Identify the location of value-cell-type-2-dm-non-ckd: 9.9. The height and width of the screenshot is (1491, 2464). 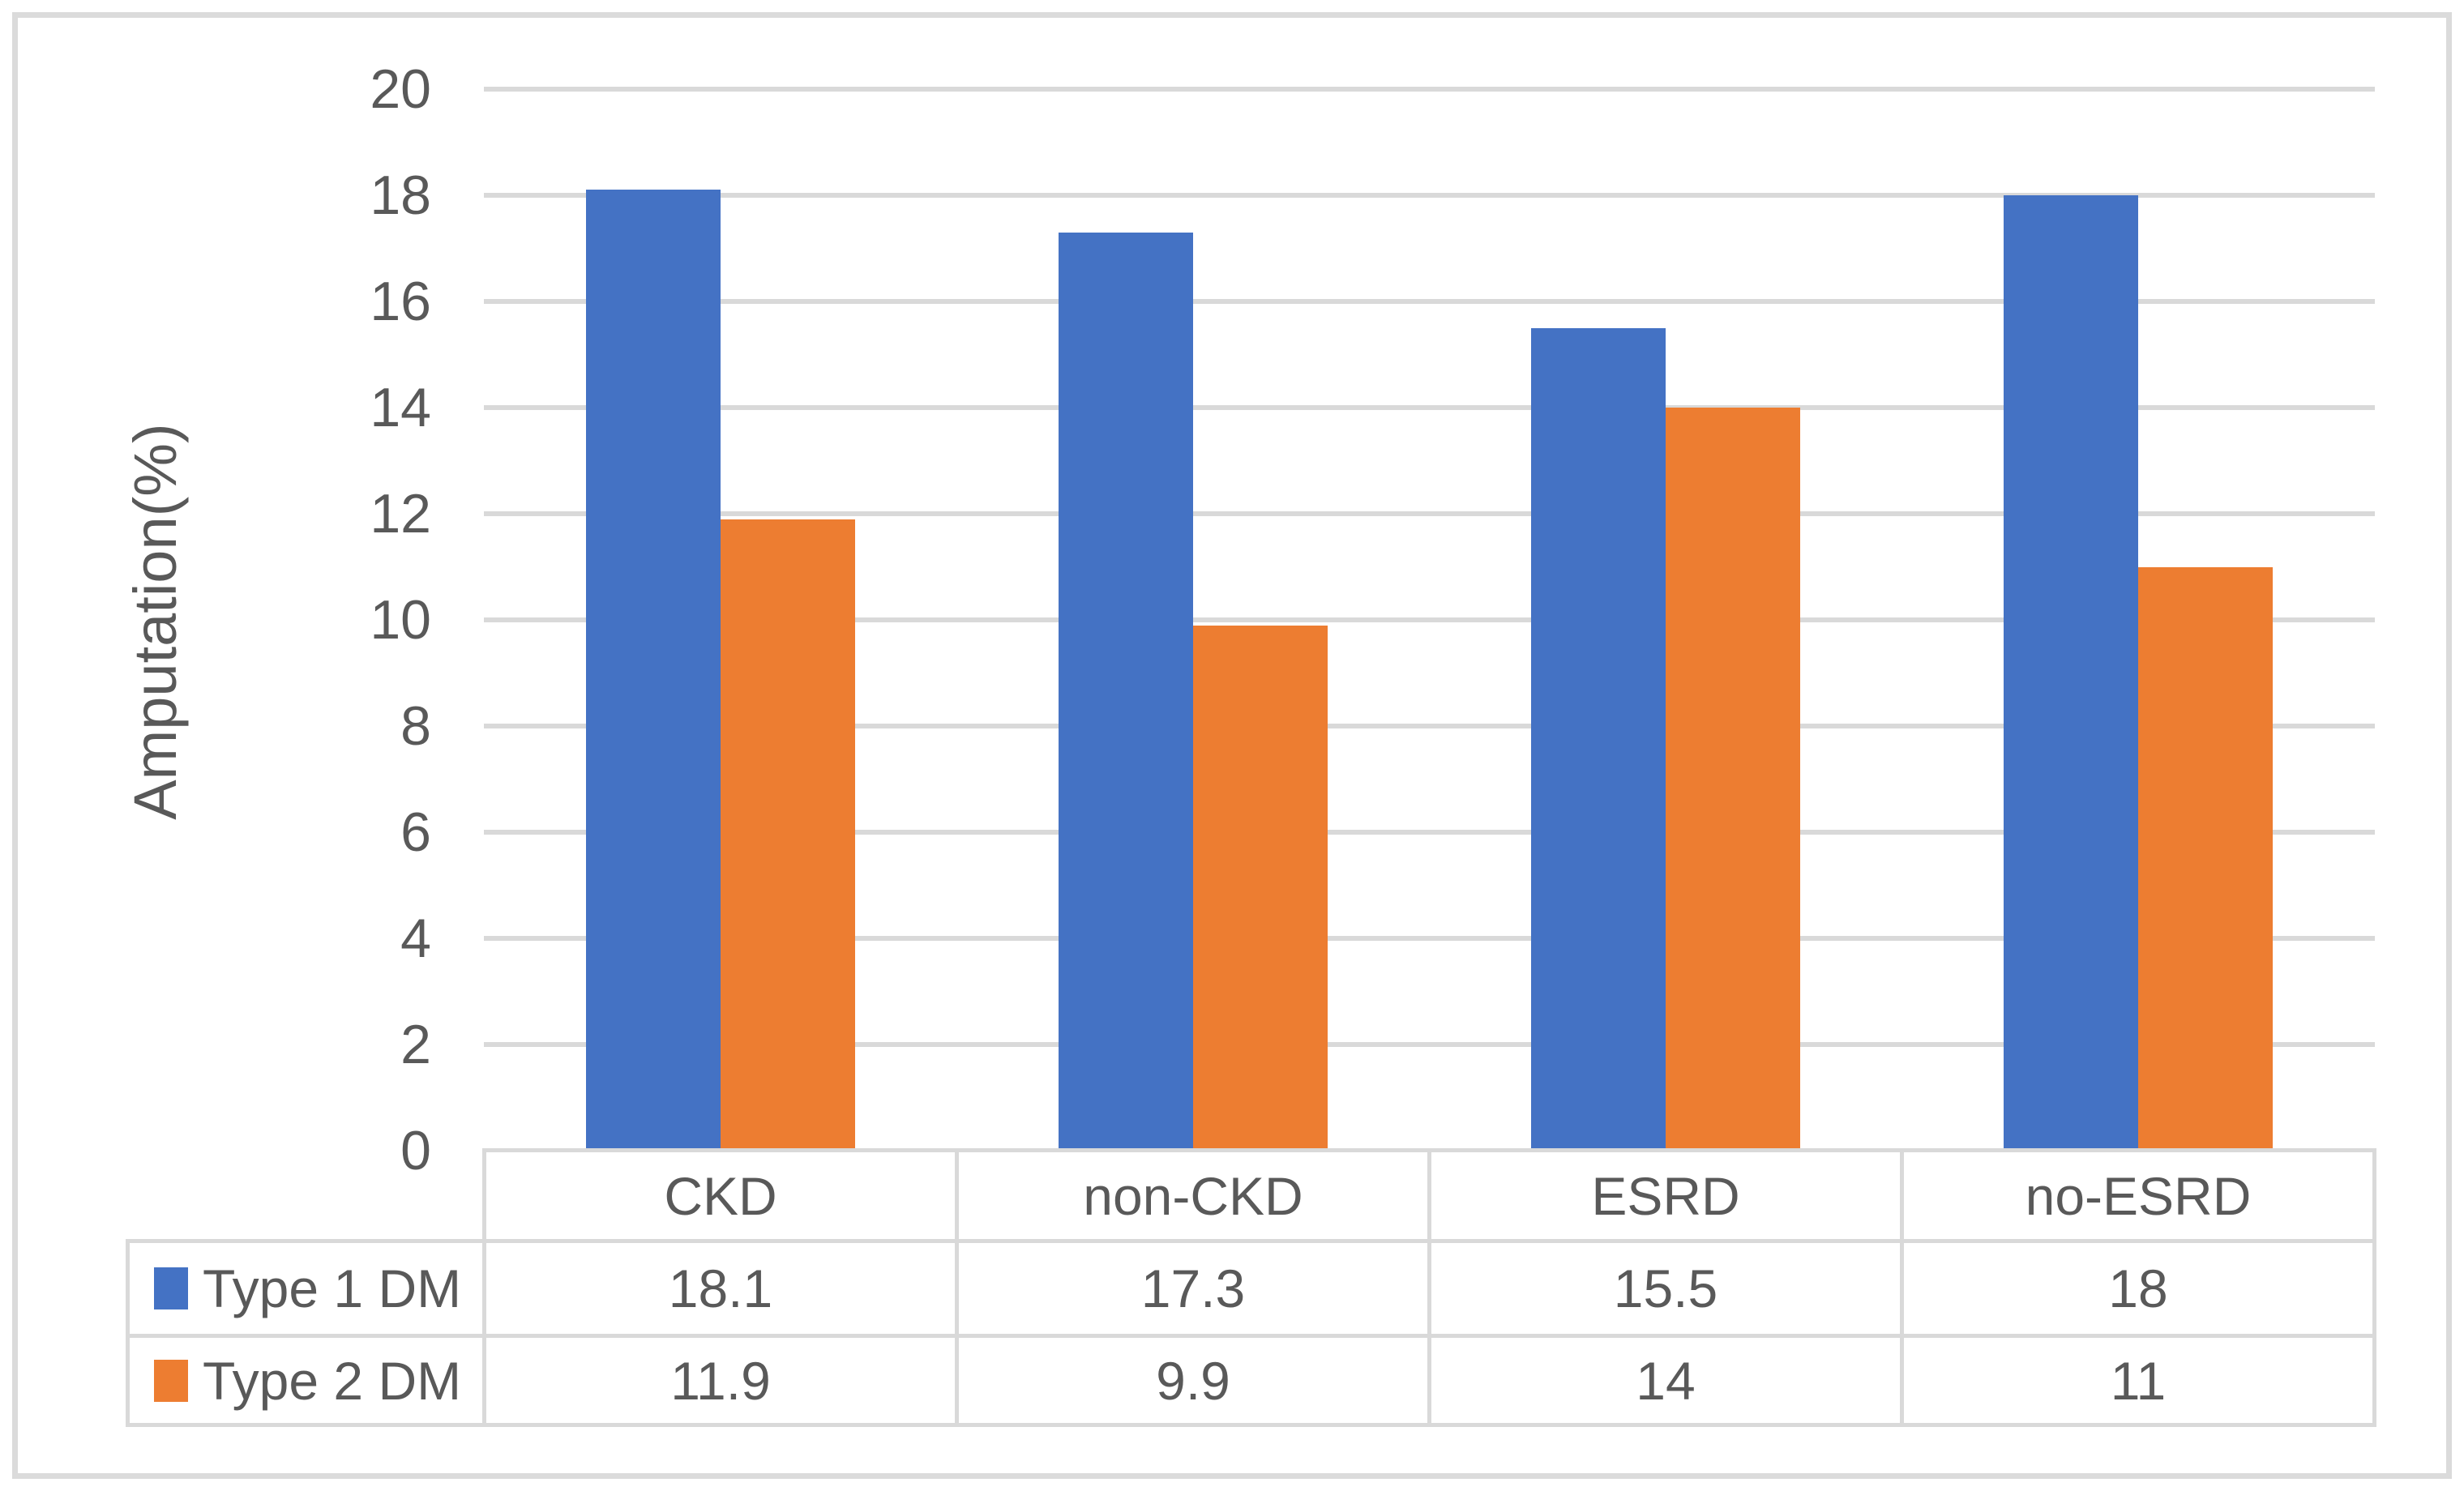
(1193, 1380).